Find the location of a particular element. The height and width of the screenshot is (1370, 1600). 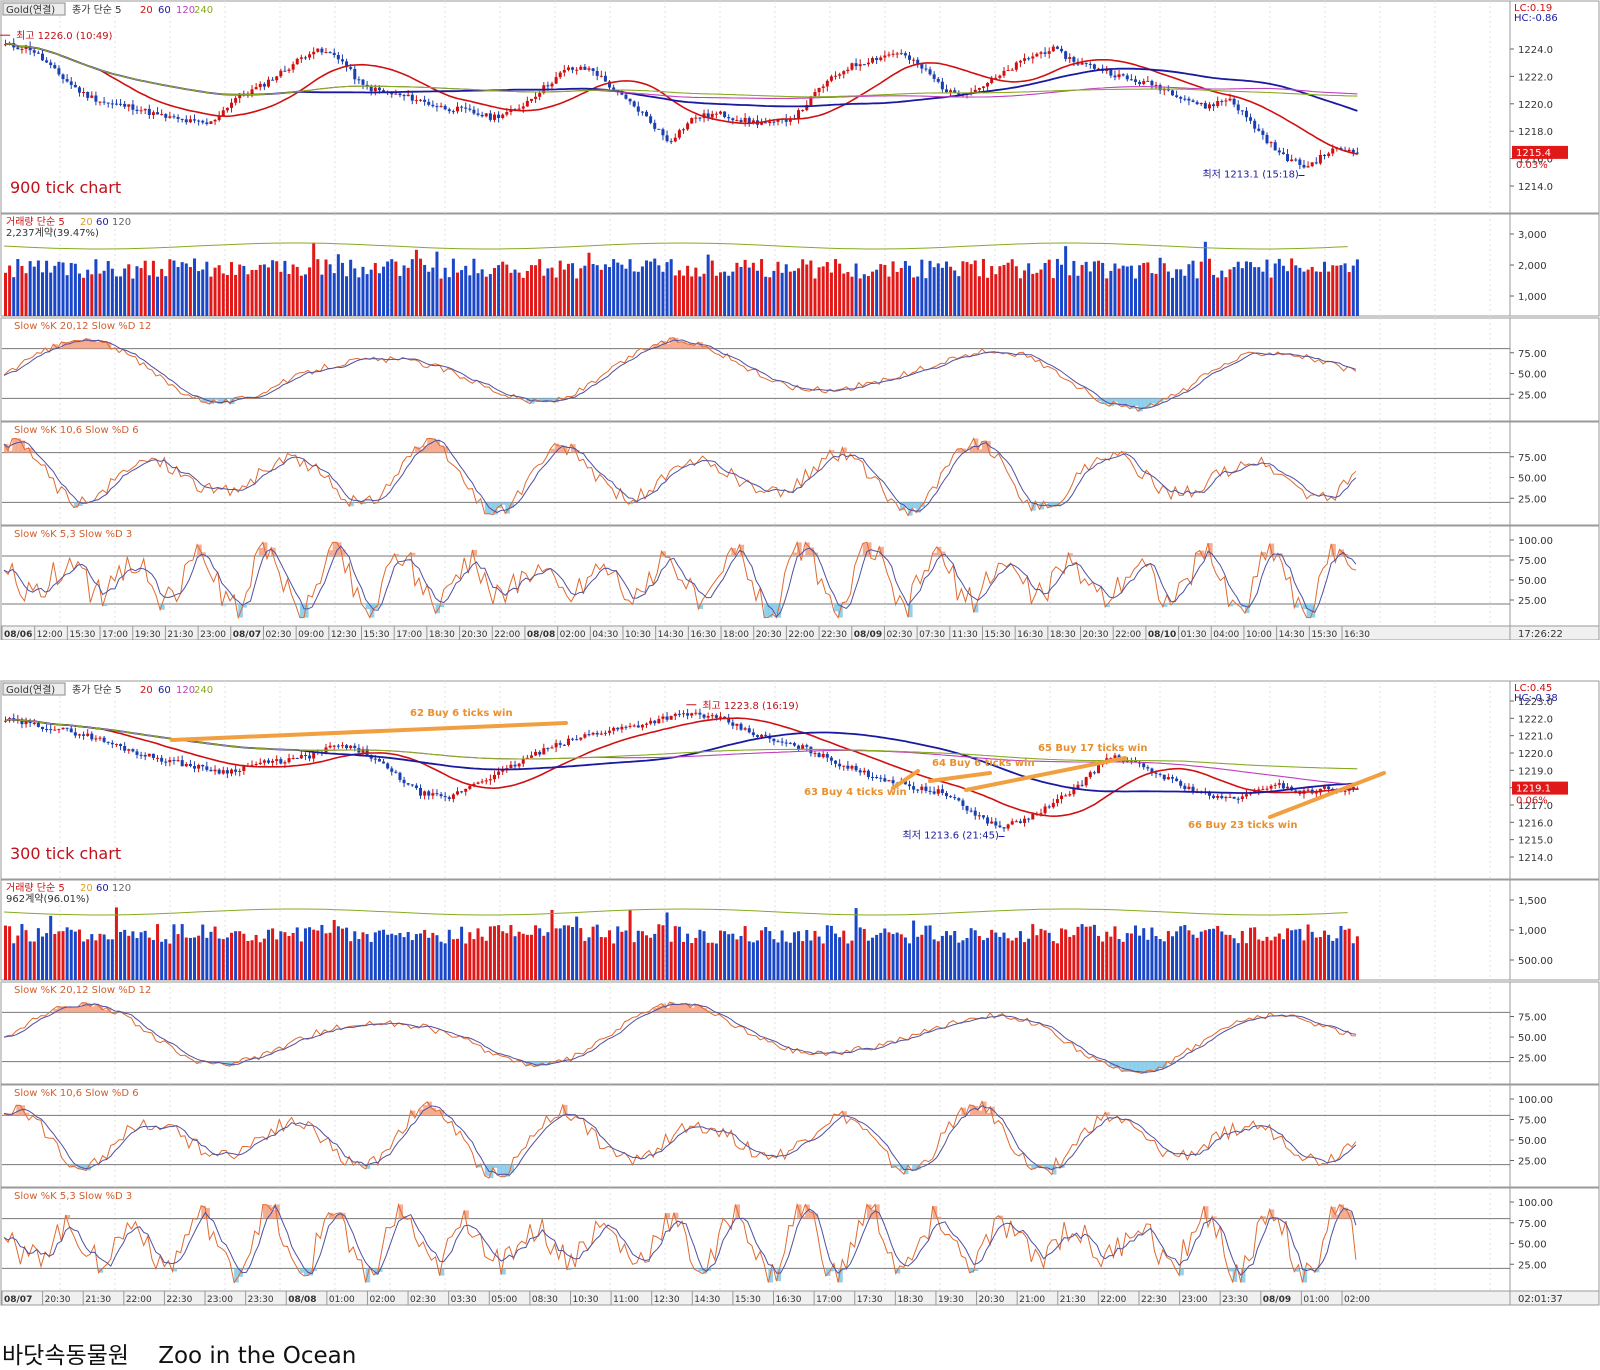

stoch-tick-label: 25.00 is located at coordinates (1532, 1059).